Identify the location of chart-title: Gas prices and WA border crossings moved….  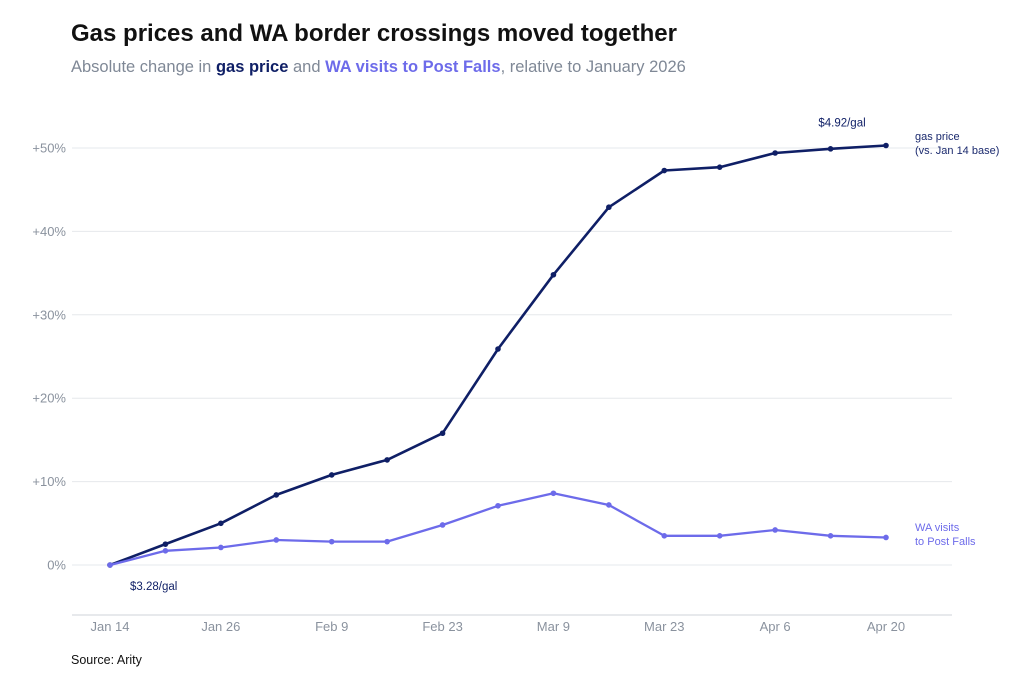
(374, 33).